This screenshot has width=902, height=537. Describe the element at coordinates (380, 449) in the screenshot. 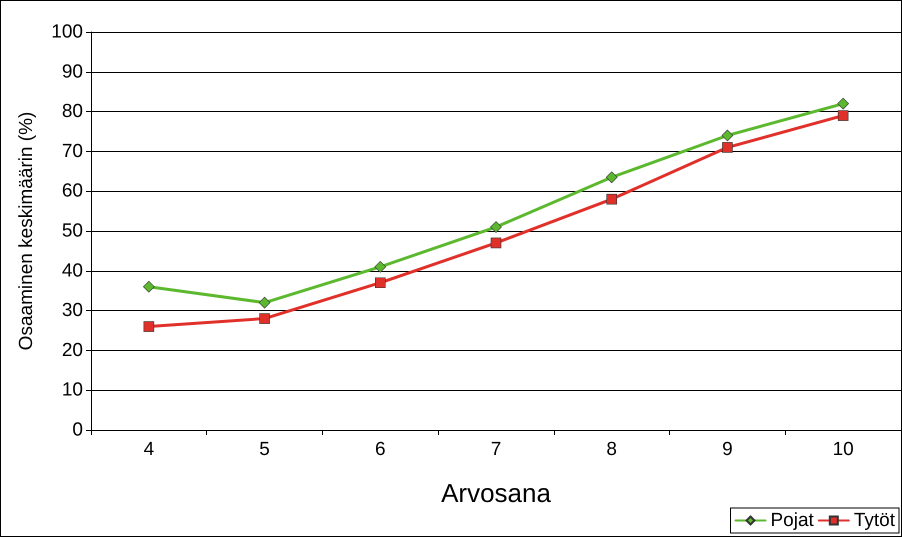

I see `x-tick-label: 6` at that location.